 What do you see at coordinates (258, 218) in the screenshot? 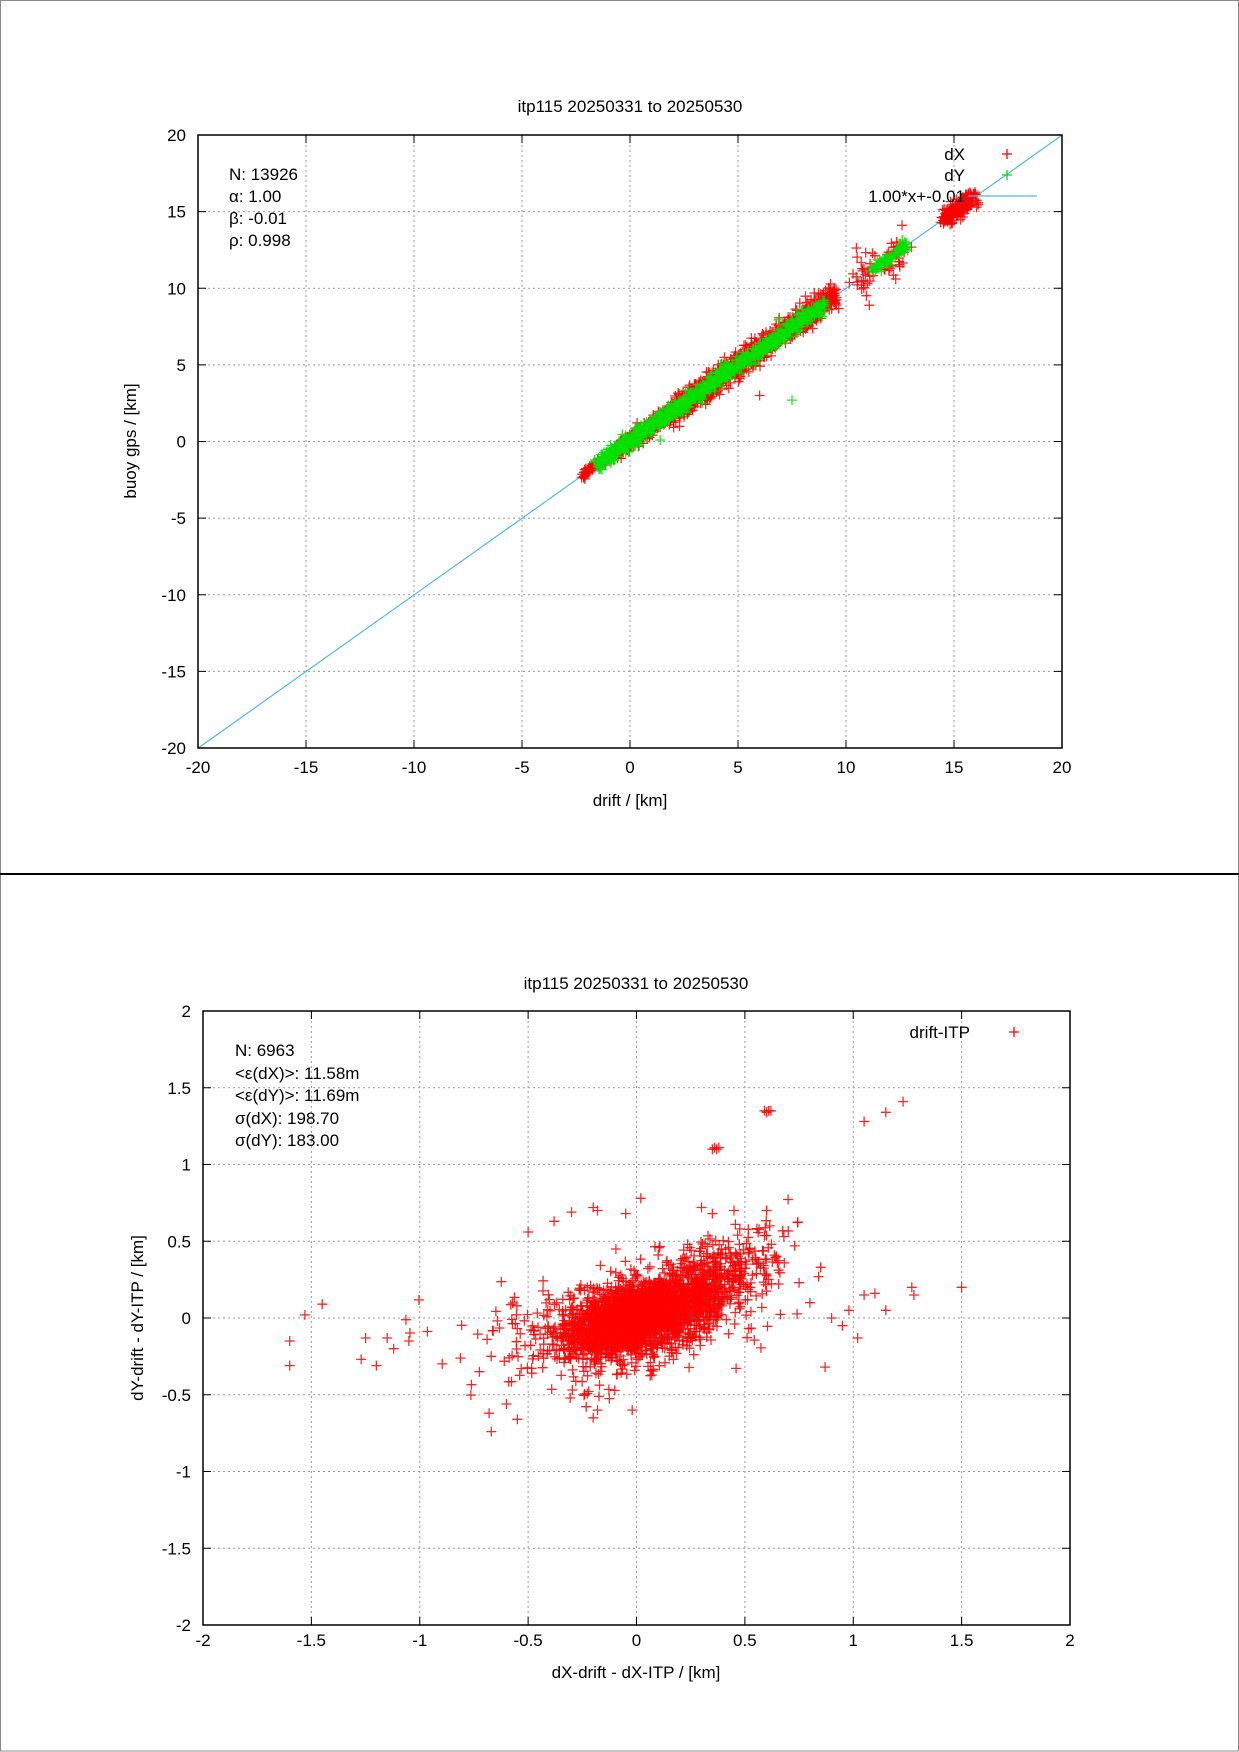
I see `stat-beta: β: -0.01` at bounding box center [258, 218].